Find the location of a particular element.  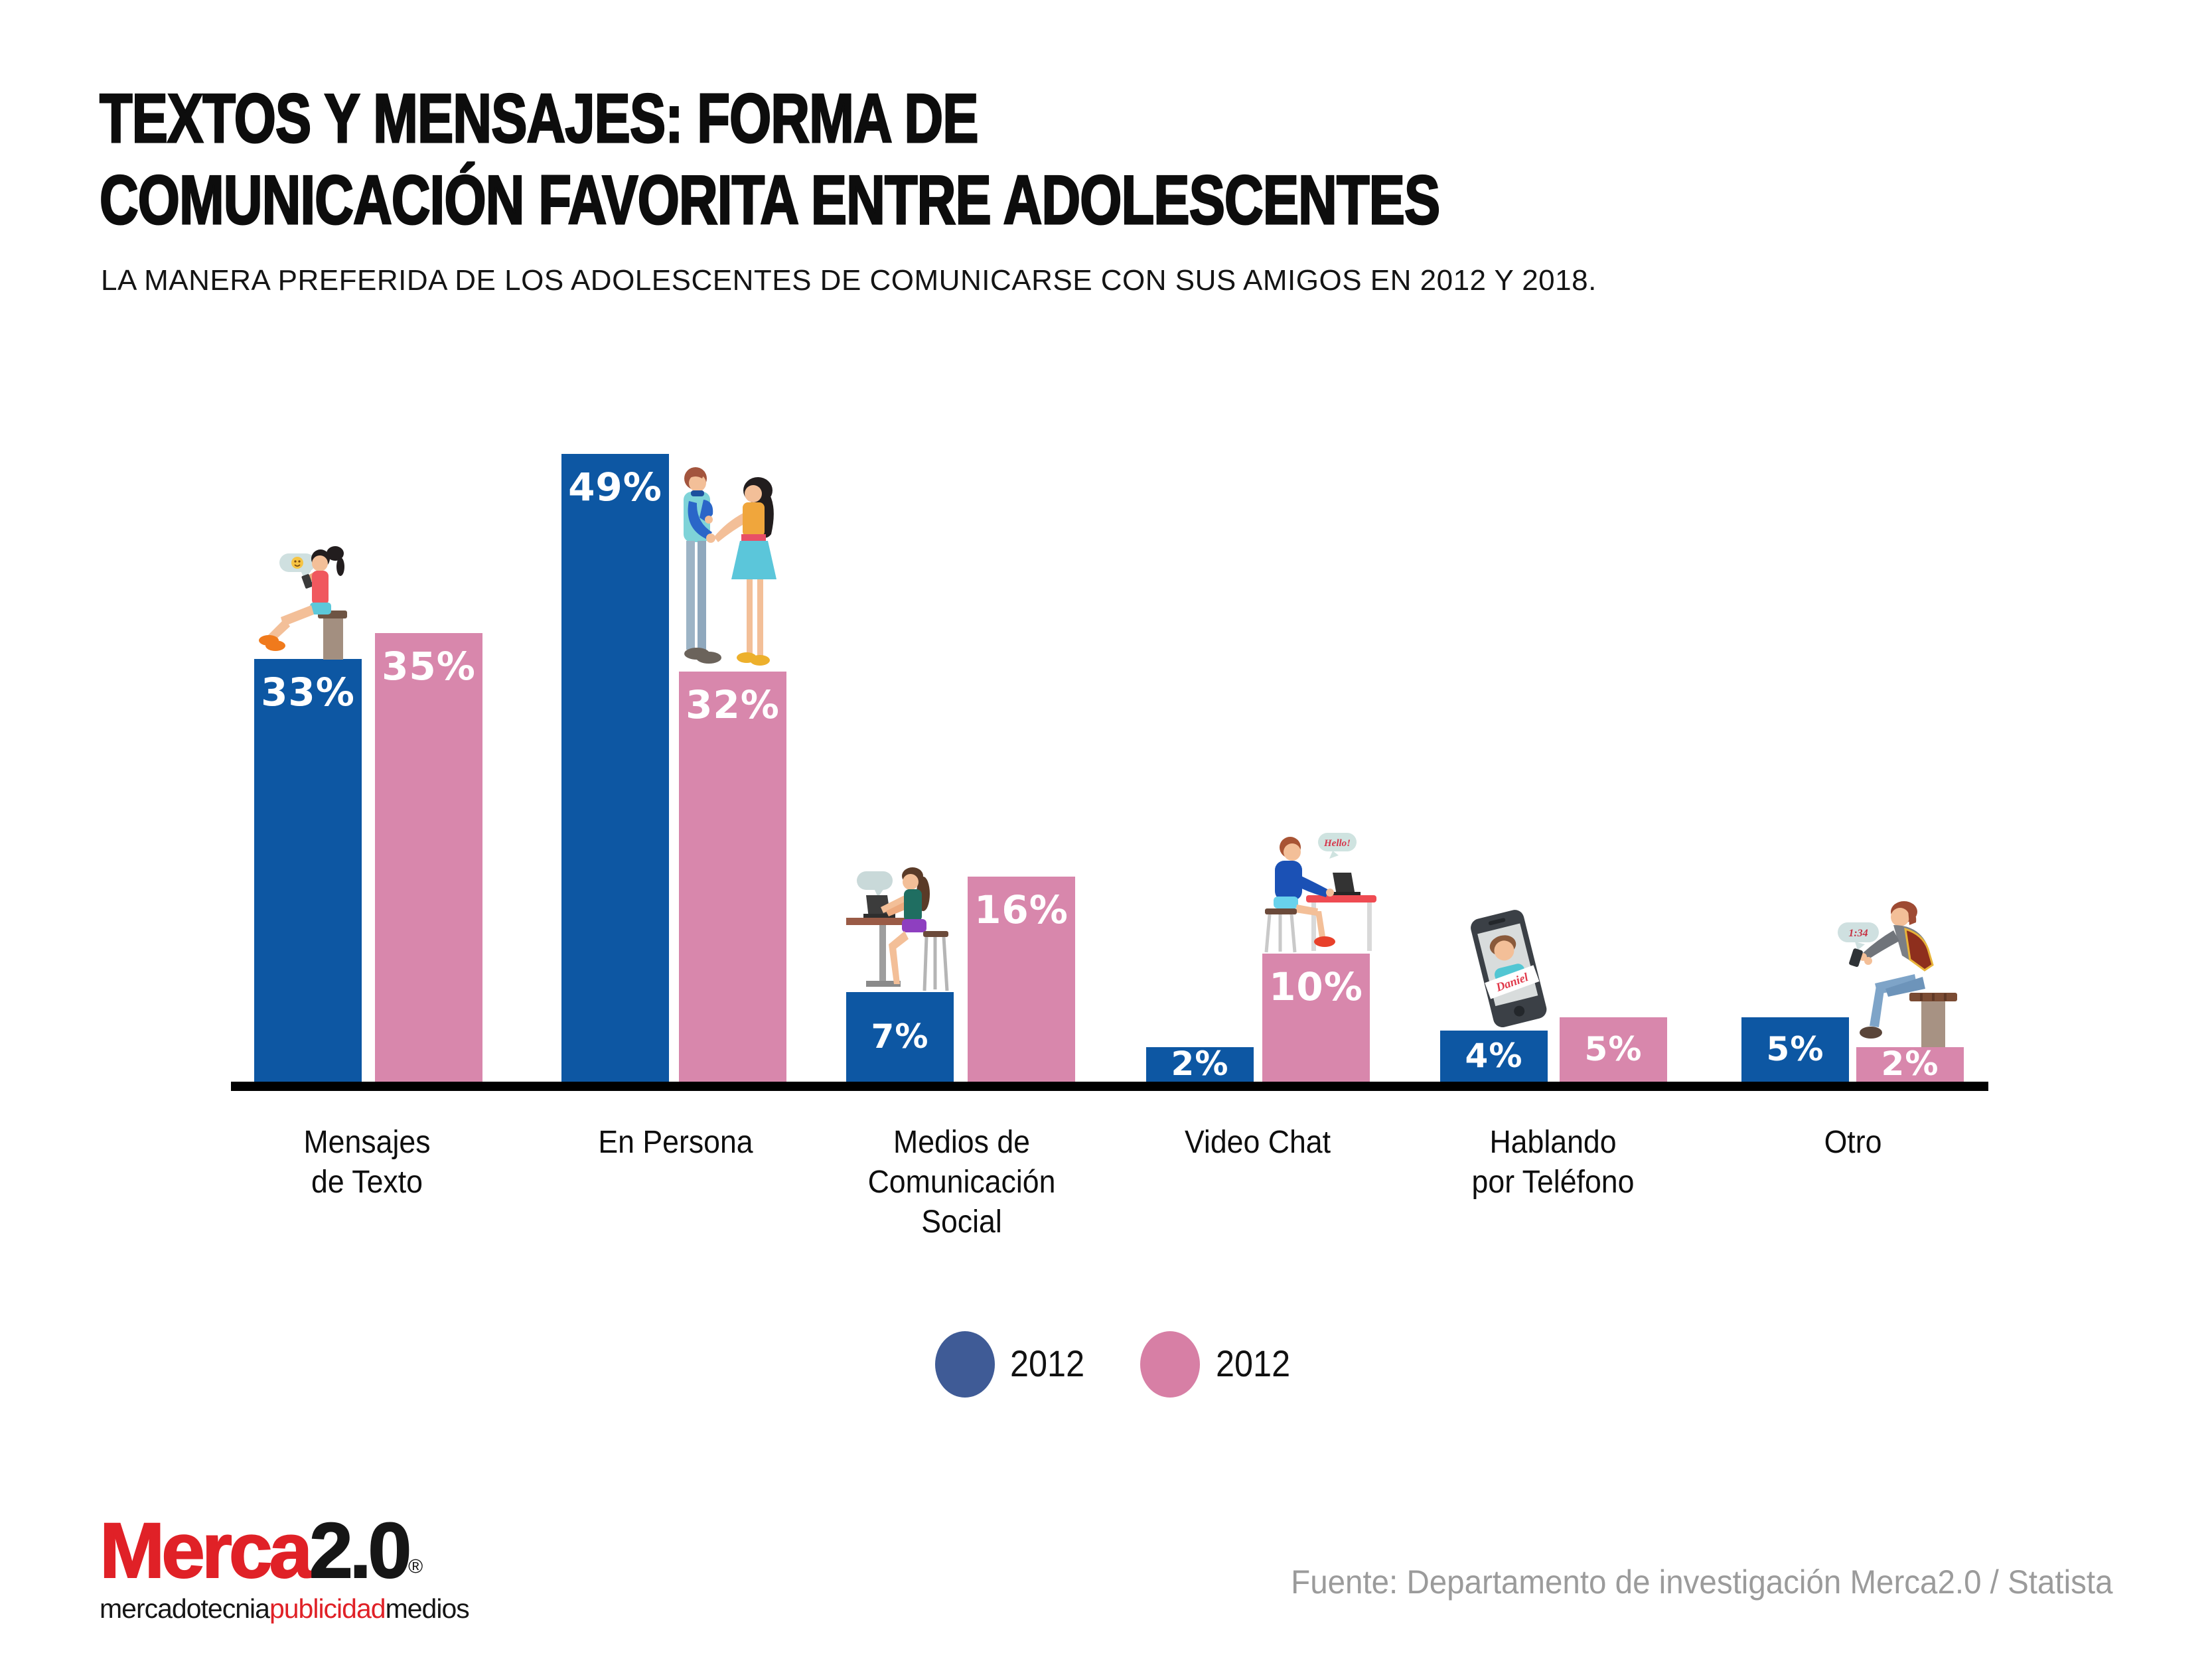

sneaker-icon is located at coordinates (275, 645).